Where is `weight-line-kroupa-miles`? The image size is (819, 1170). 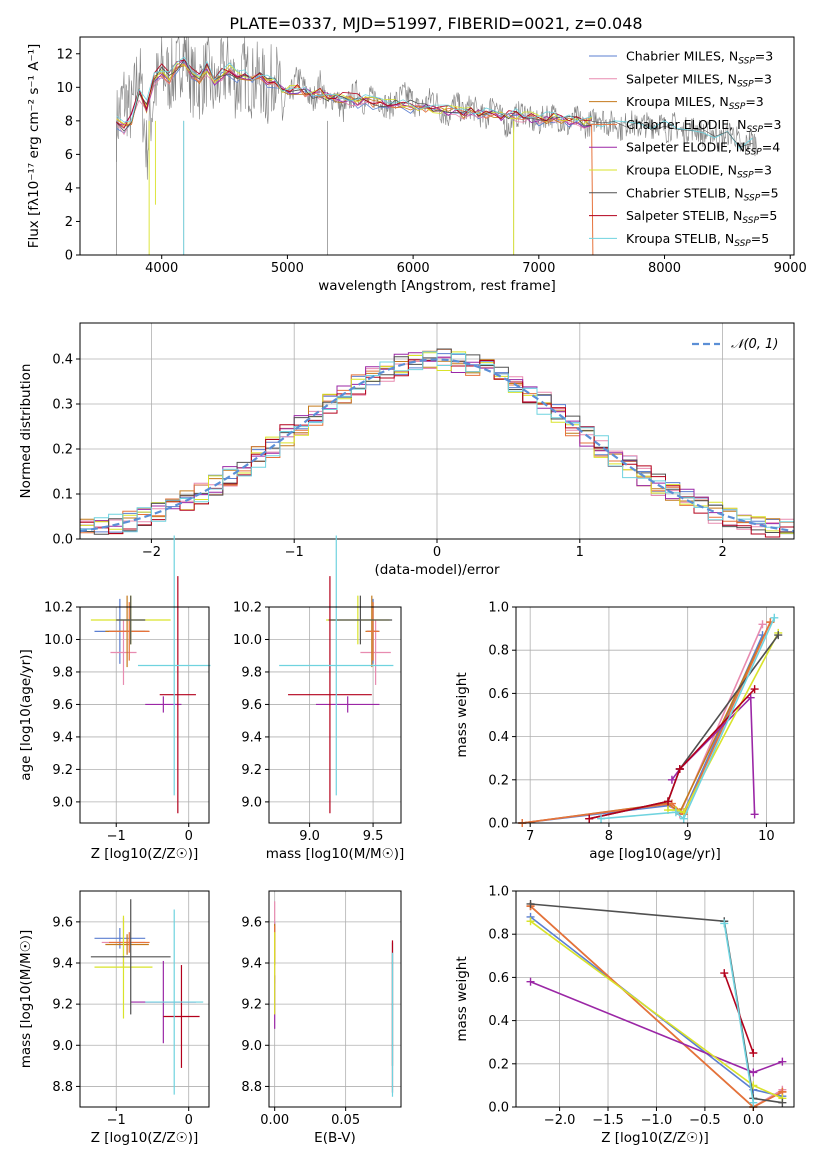 weight-line-kroupa-miles is located at coordinates (647, 722).